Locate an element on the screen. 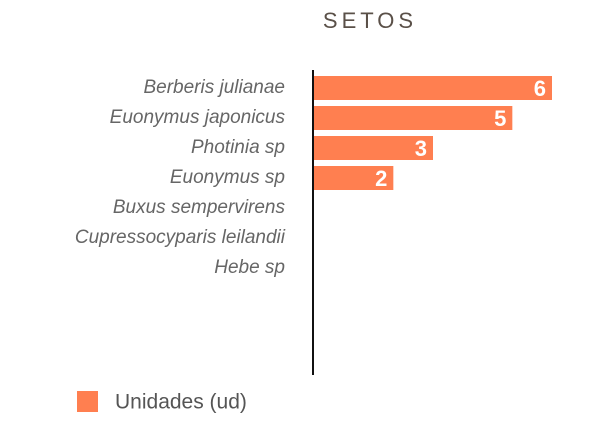 Image resolution: width=613 pixels, height=422 pixels. chart-title: SETOS is located at coordinates (370, 20).